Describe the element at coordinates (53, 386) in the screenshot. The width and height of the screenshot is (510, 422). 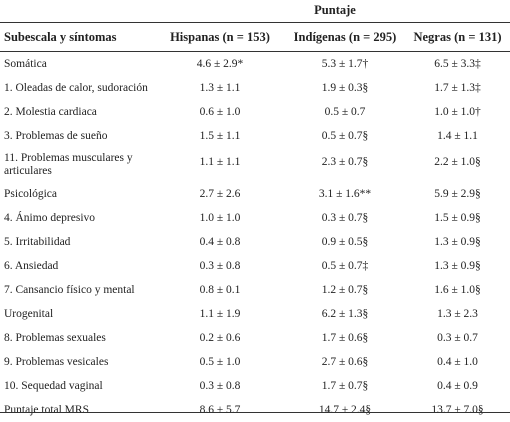
I see `cell-label: 10. Sequedad vaginal` at that location.